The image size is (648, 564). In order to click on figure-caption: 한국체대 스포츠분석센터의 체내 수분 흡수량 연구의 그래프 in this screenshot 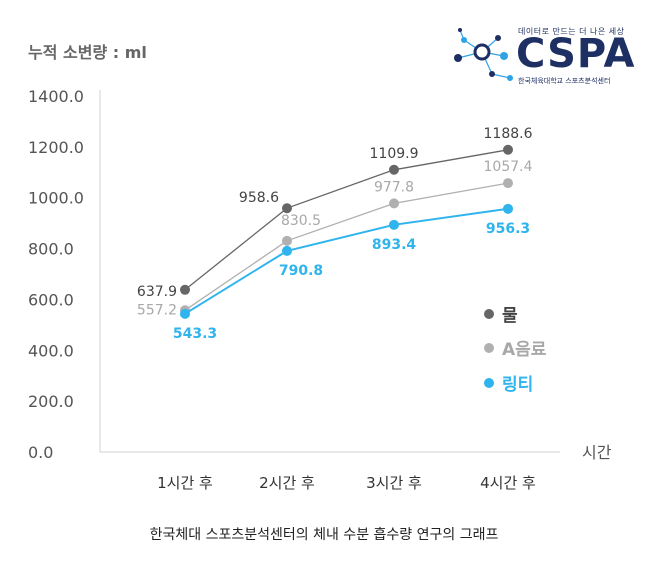, I will do `click(324, 535)`.